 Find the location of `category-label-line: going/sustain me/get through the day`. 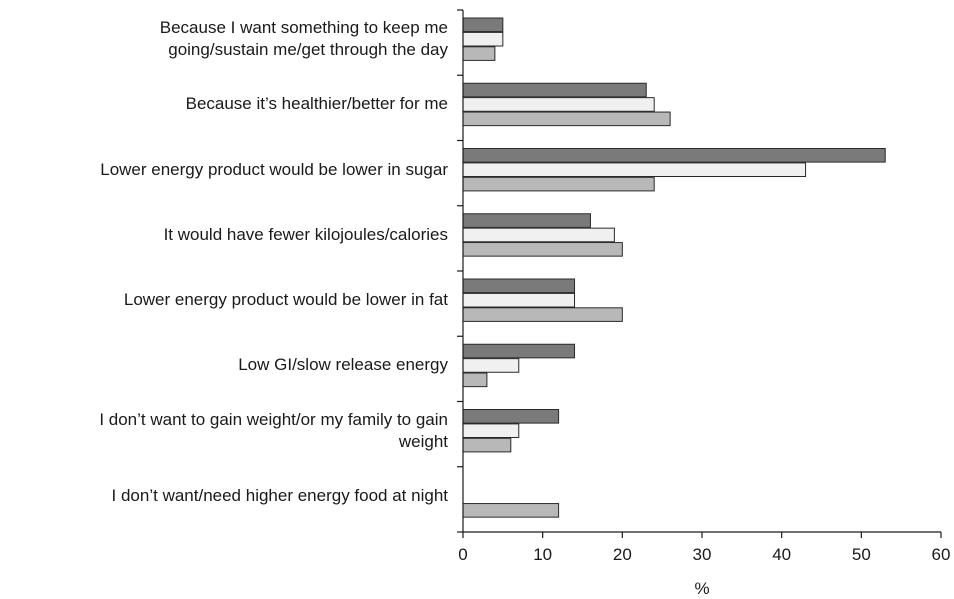

category-label-line: going/sustain me/get through the day is located at coordinates (308, 50).